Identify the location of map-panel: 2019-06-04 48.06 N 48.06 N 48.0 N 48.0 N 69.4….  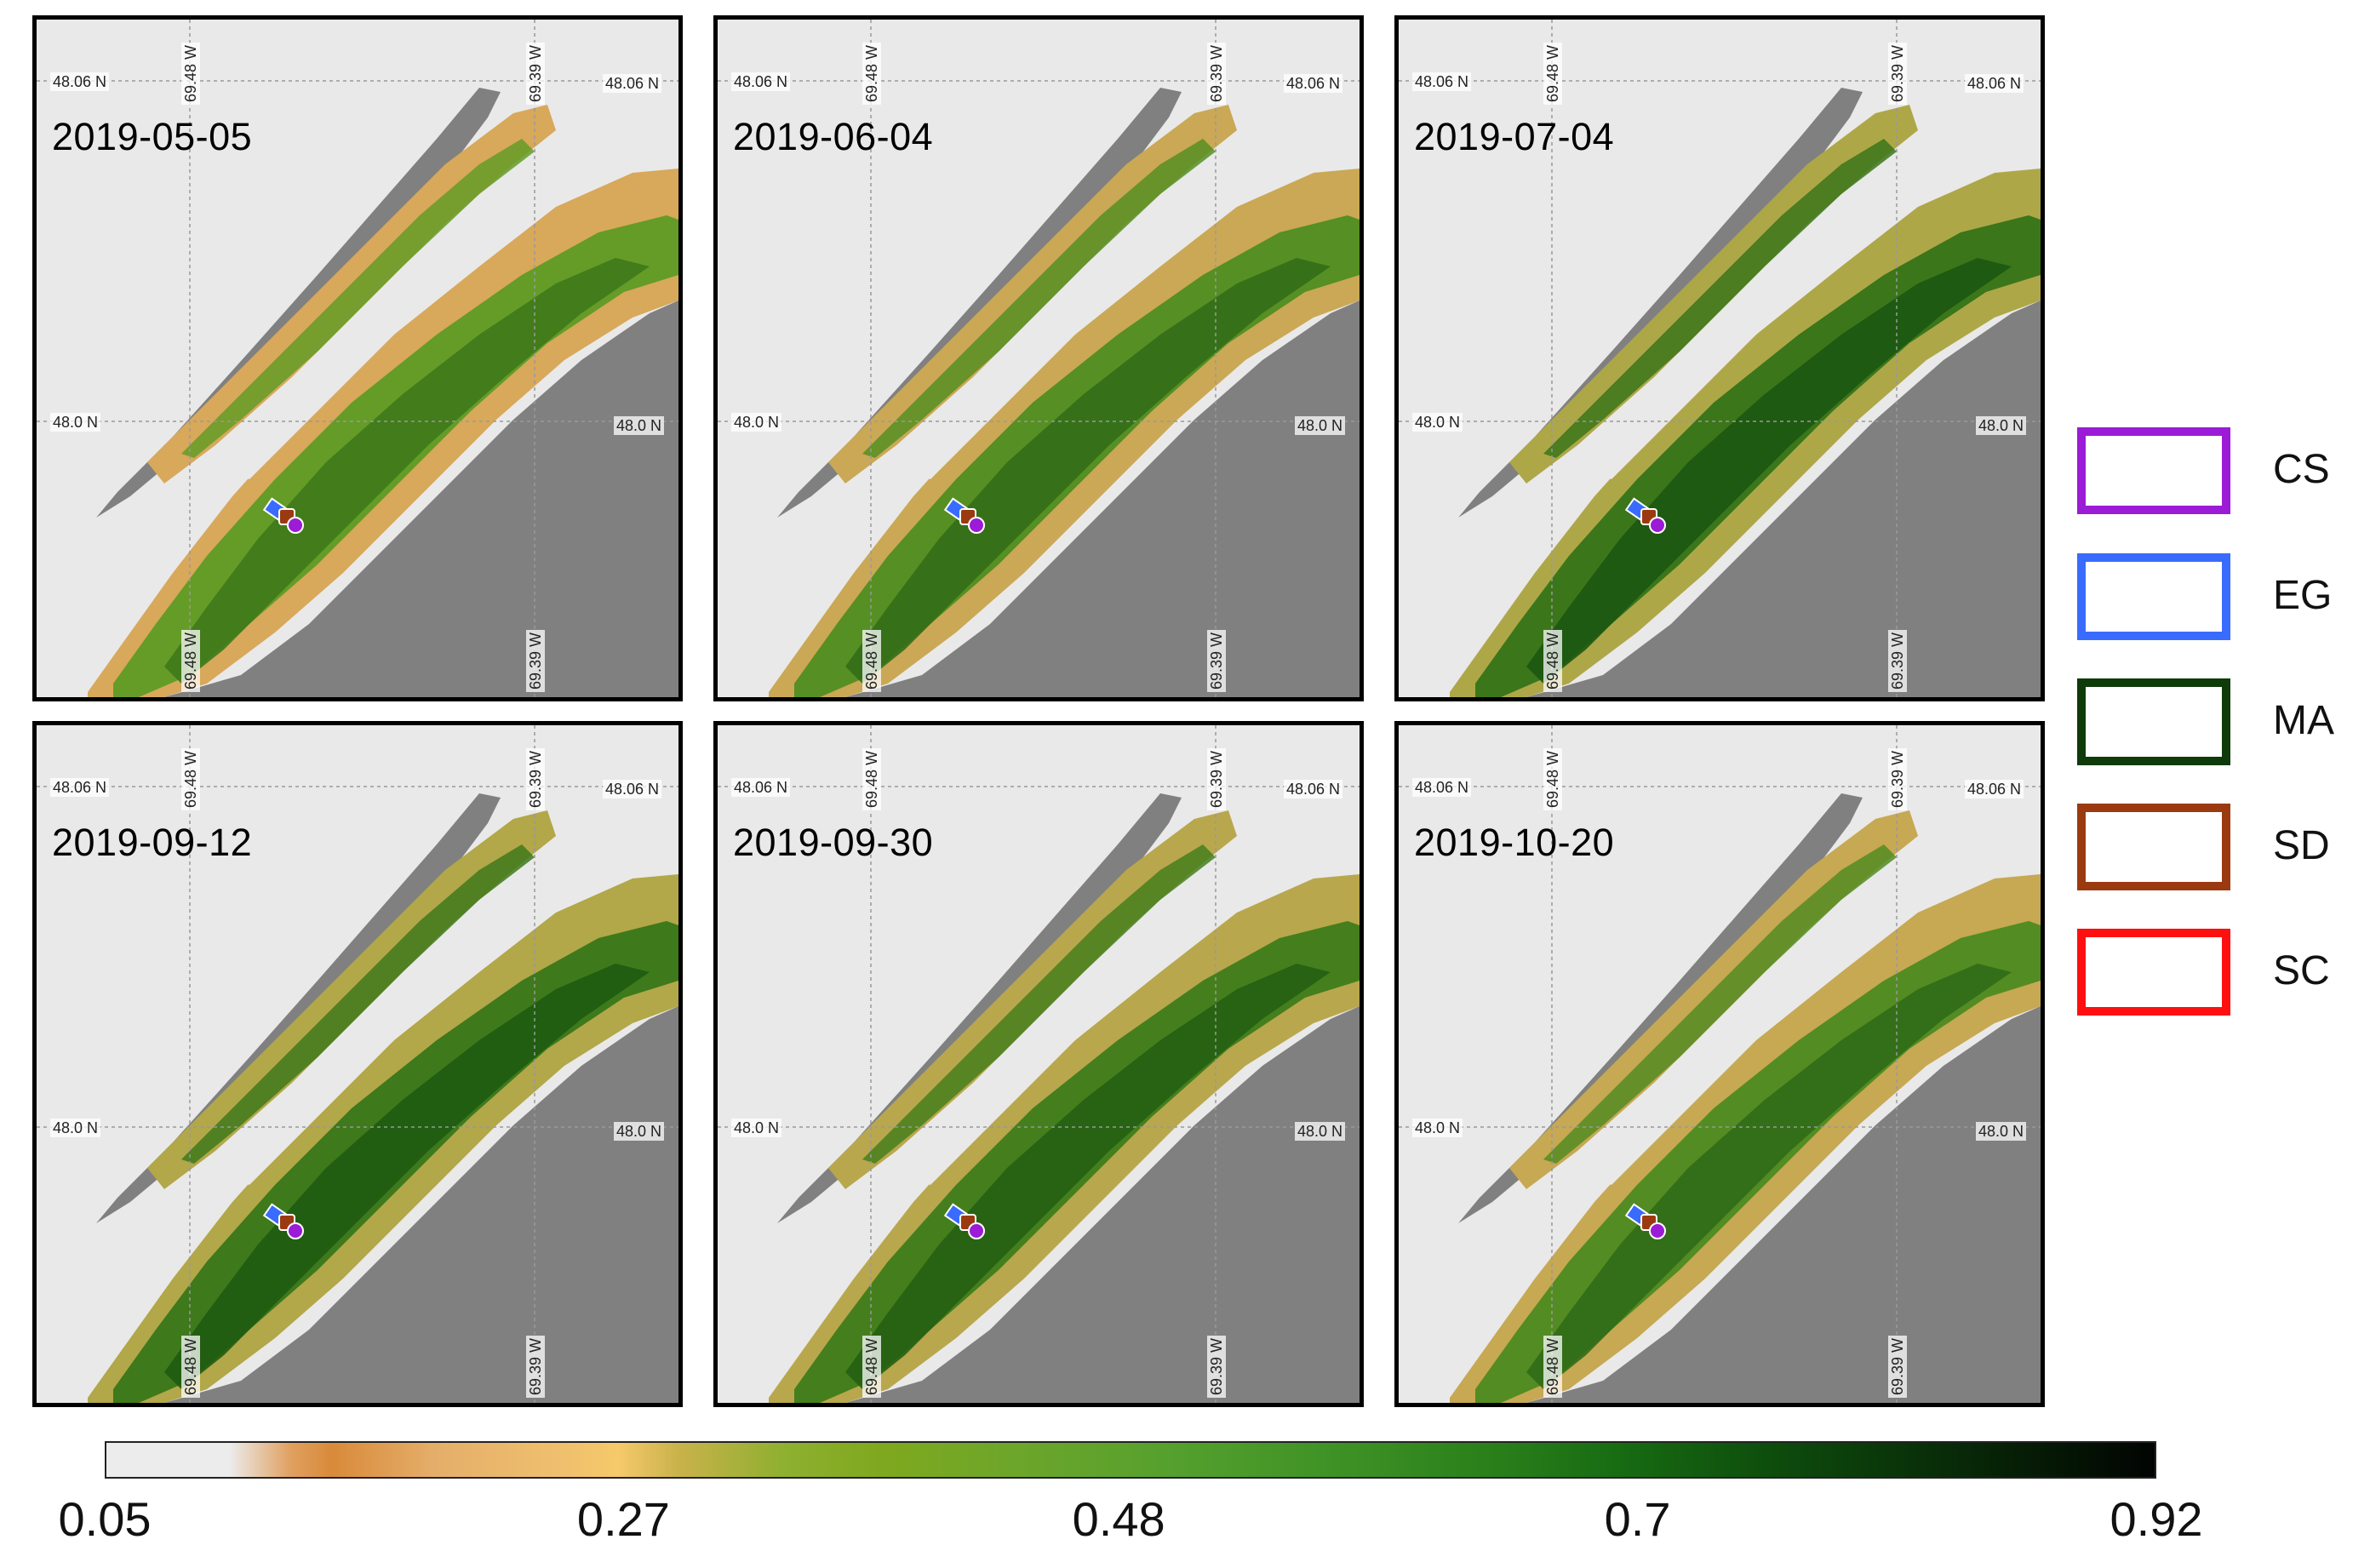
(1039, 358).